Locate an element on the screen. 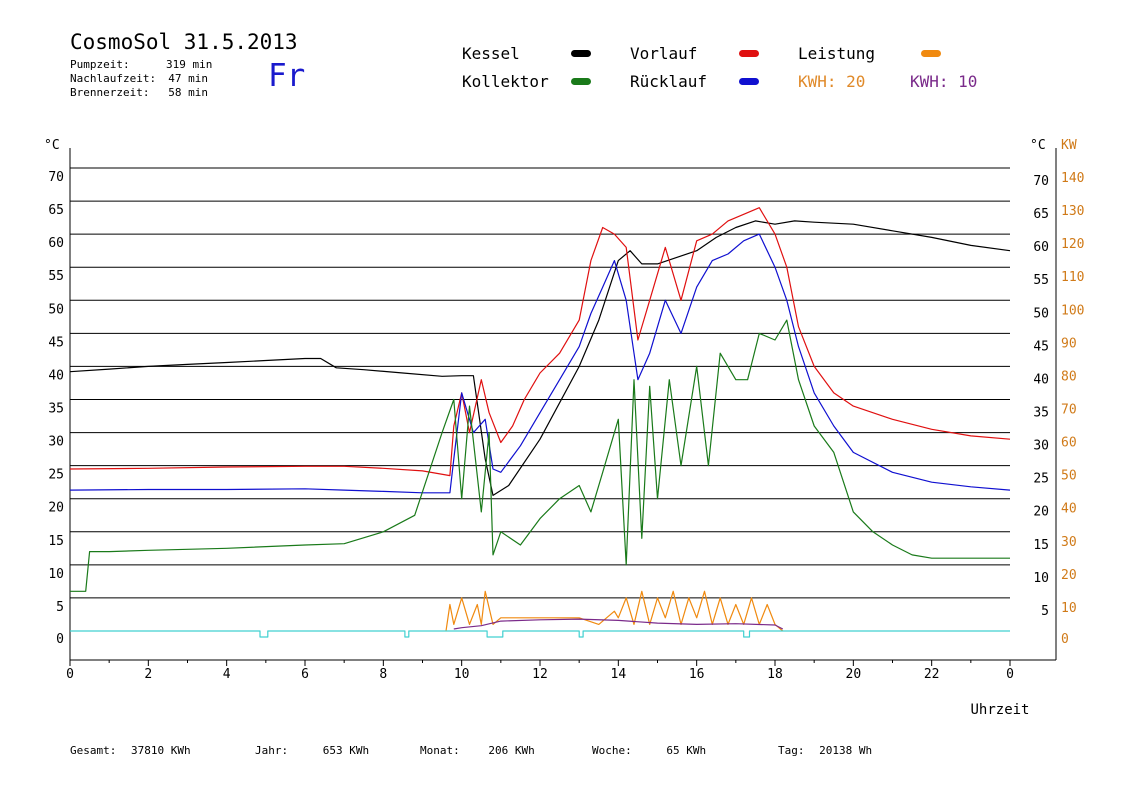  legend-kollektor-swatch is located at coordinates (581, 81).